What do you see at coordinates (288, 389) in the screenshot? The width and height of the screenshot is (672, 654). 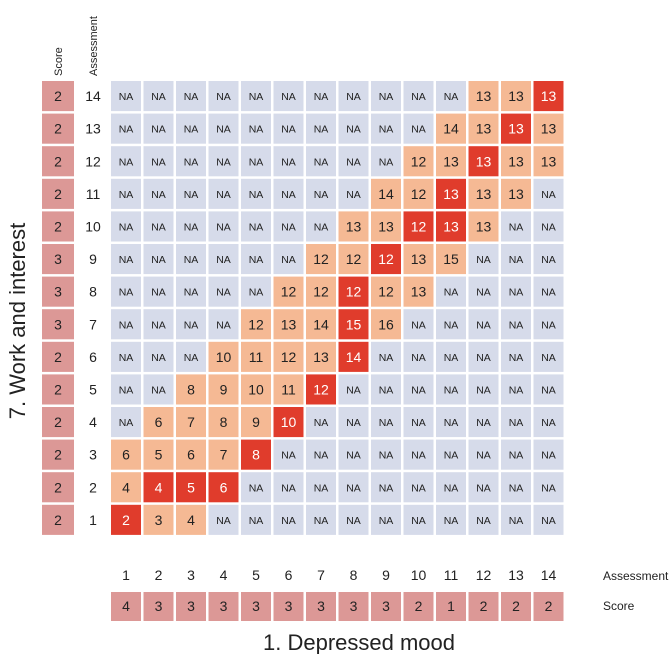 I see `cell-value: 11` at bounding box center [288, 389].